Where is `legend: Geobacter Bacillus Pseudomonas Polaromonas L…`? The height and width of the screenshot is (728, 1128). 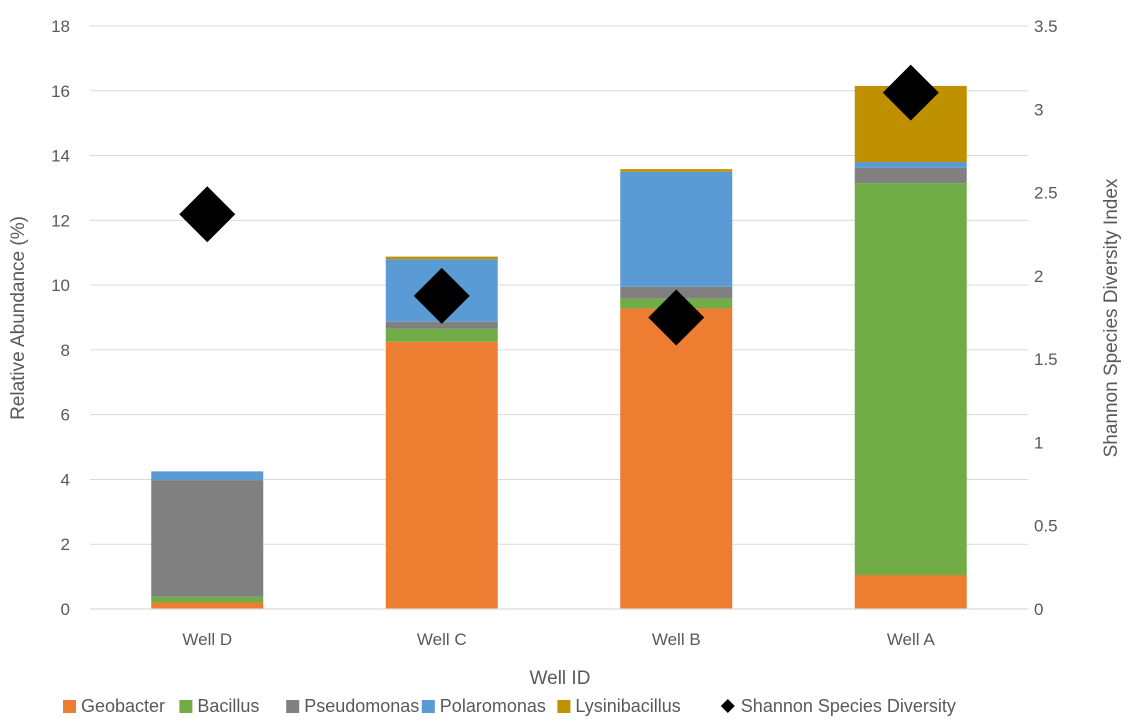
legend: Geobacter Bacillus Pseudomonas Polaromonas L… is located at coordinates (509, 706).